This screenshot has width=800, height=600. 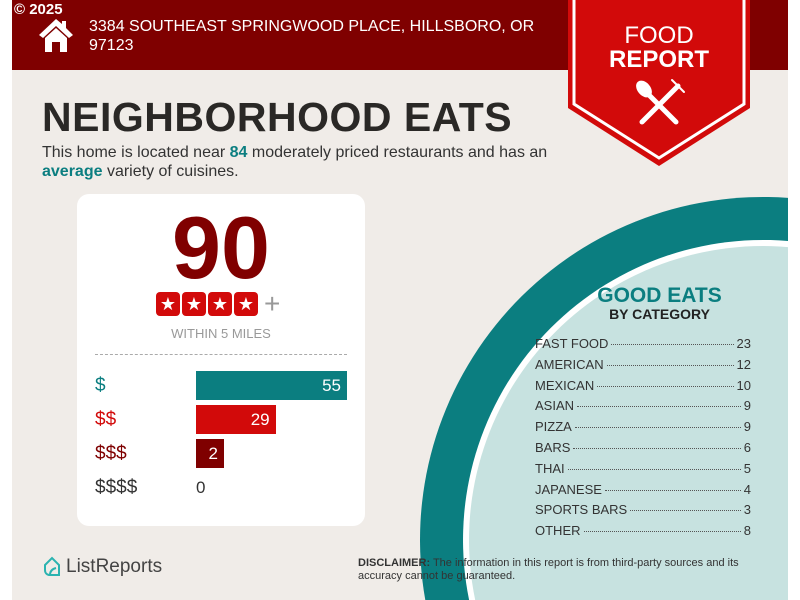 What do you see at coordinates (659, 35) in the screenshot?
I see `ribbon-line-1: FOOD` at bounding box center [659, 35].